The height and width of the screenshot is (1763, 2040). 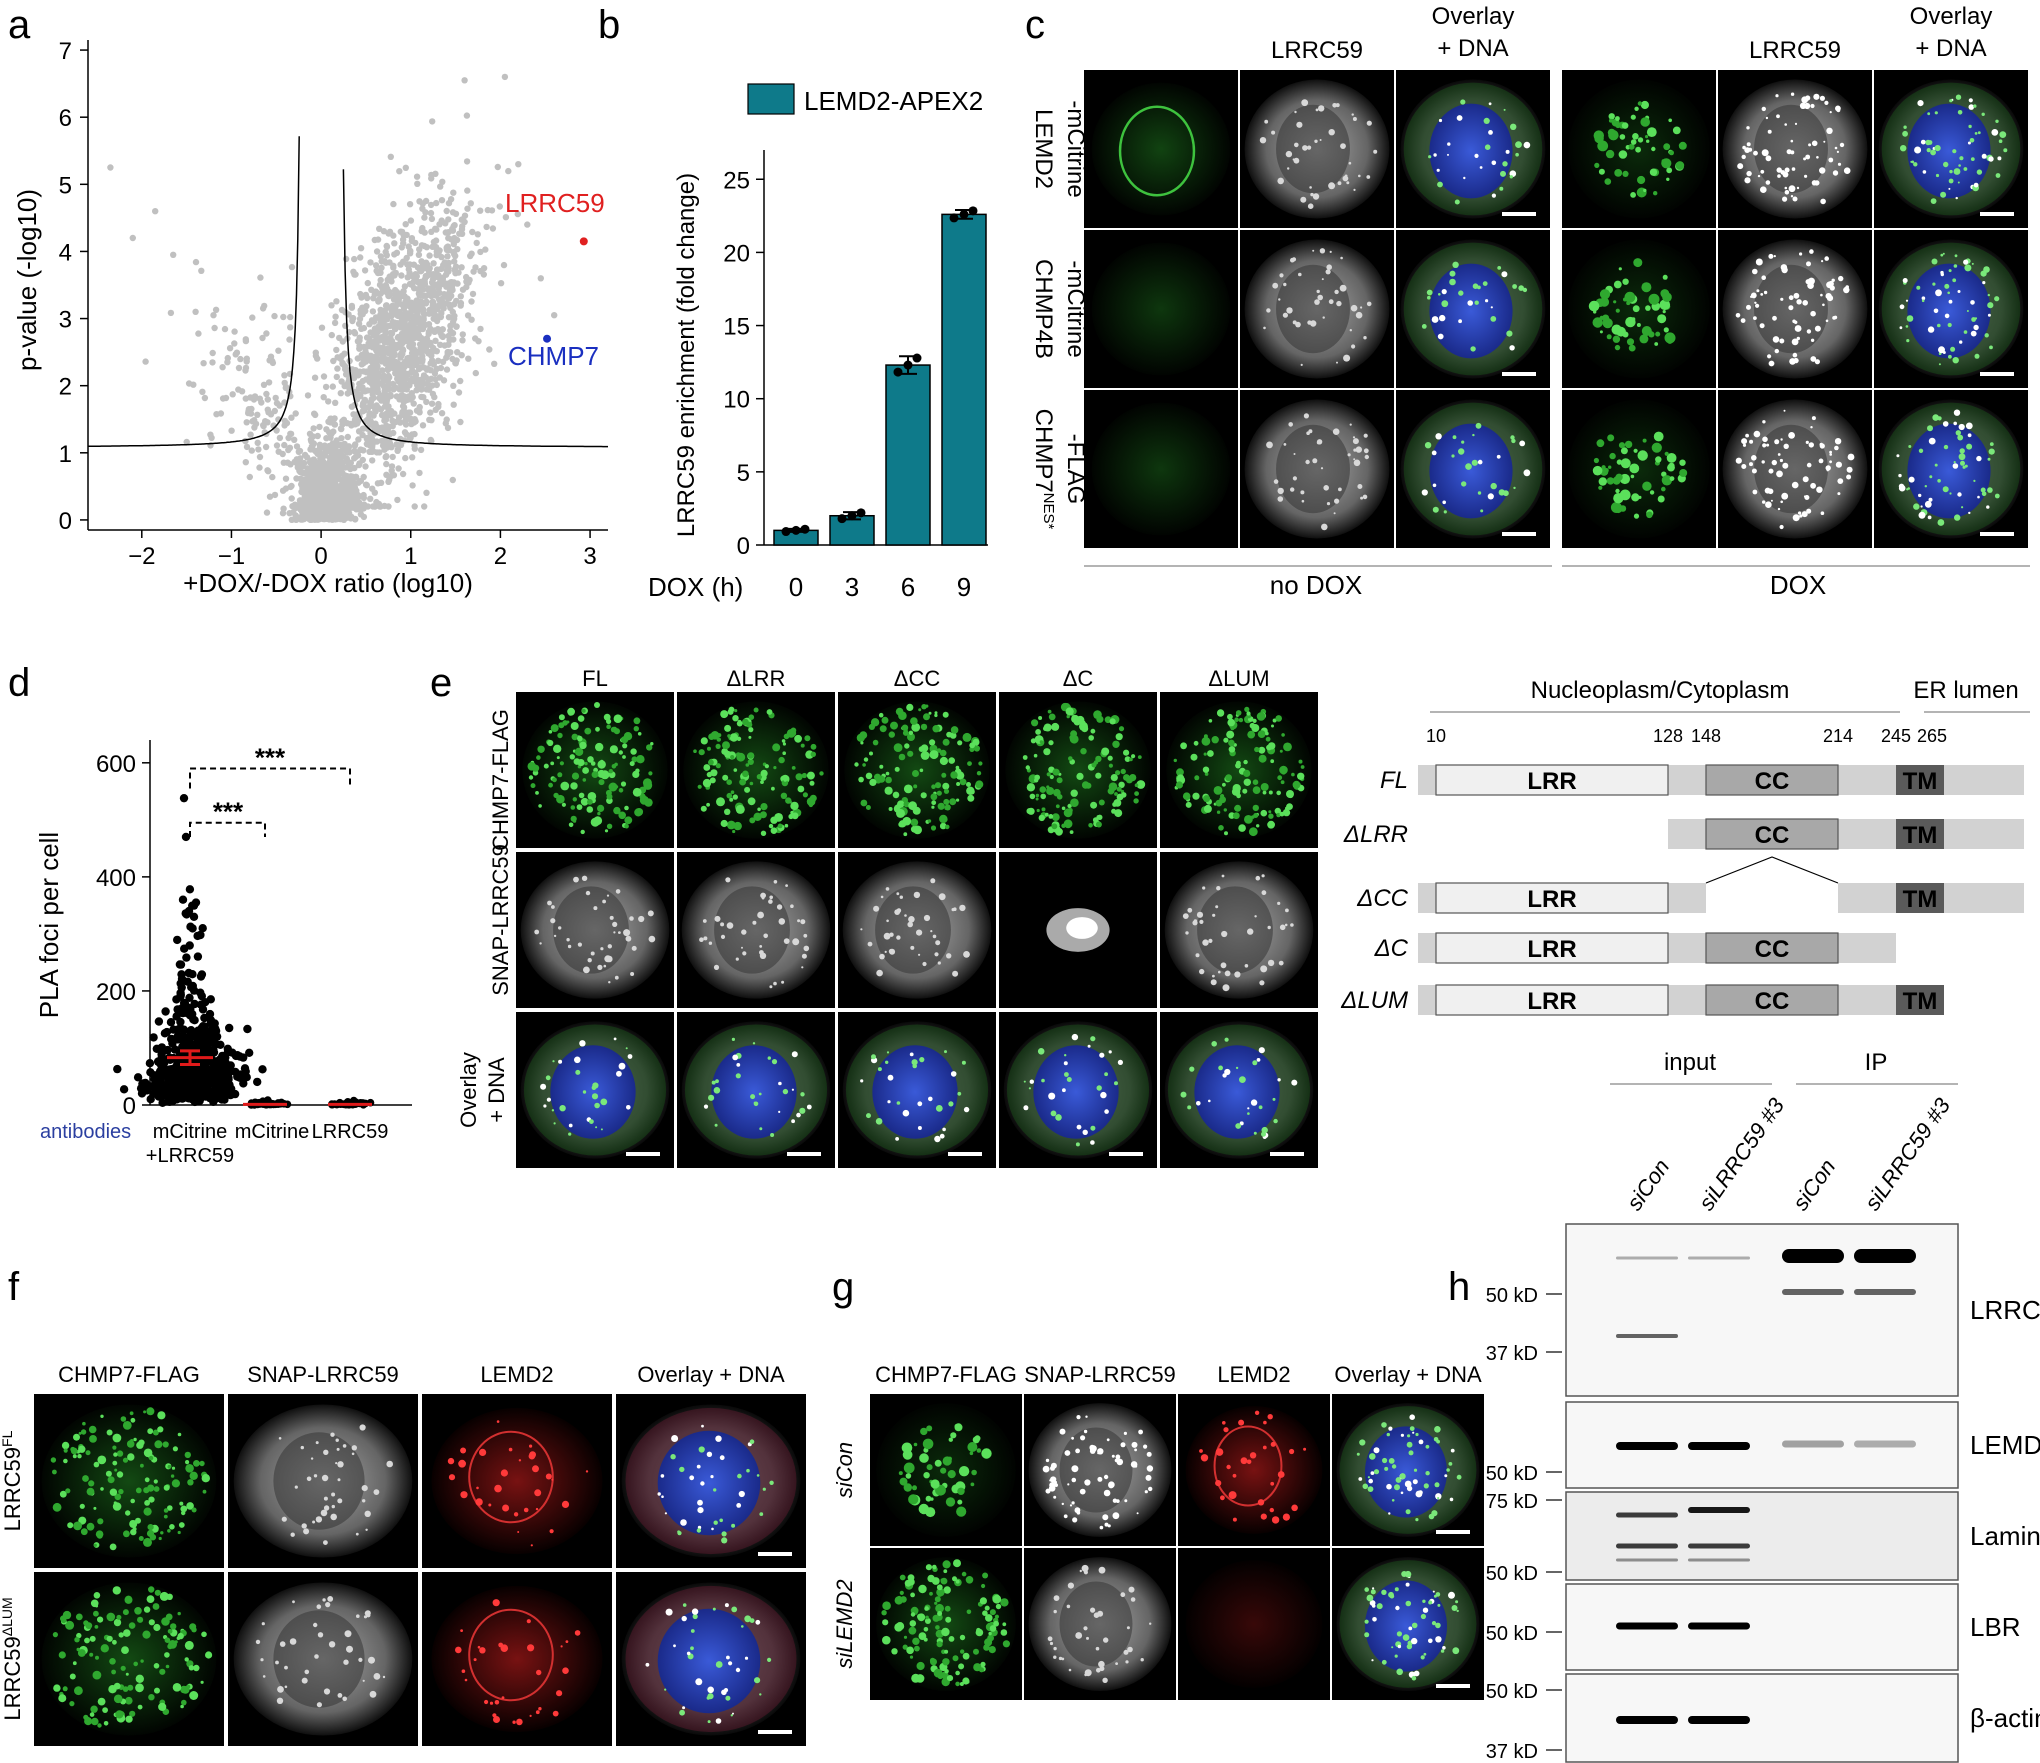 I want to click on domain-label: CC, so click(x=1772, y=781).